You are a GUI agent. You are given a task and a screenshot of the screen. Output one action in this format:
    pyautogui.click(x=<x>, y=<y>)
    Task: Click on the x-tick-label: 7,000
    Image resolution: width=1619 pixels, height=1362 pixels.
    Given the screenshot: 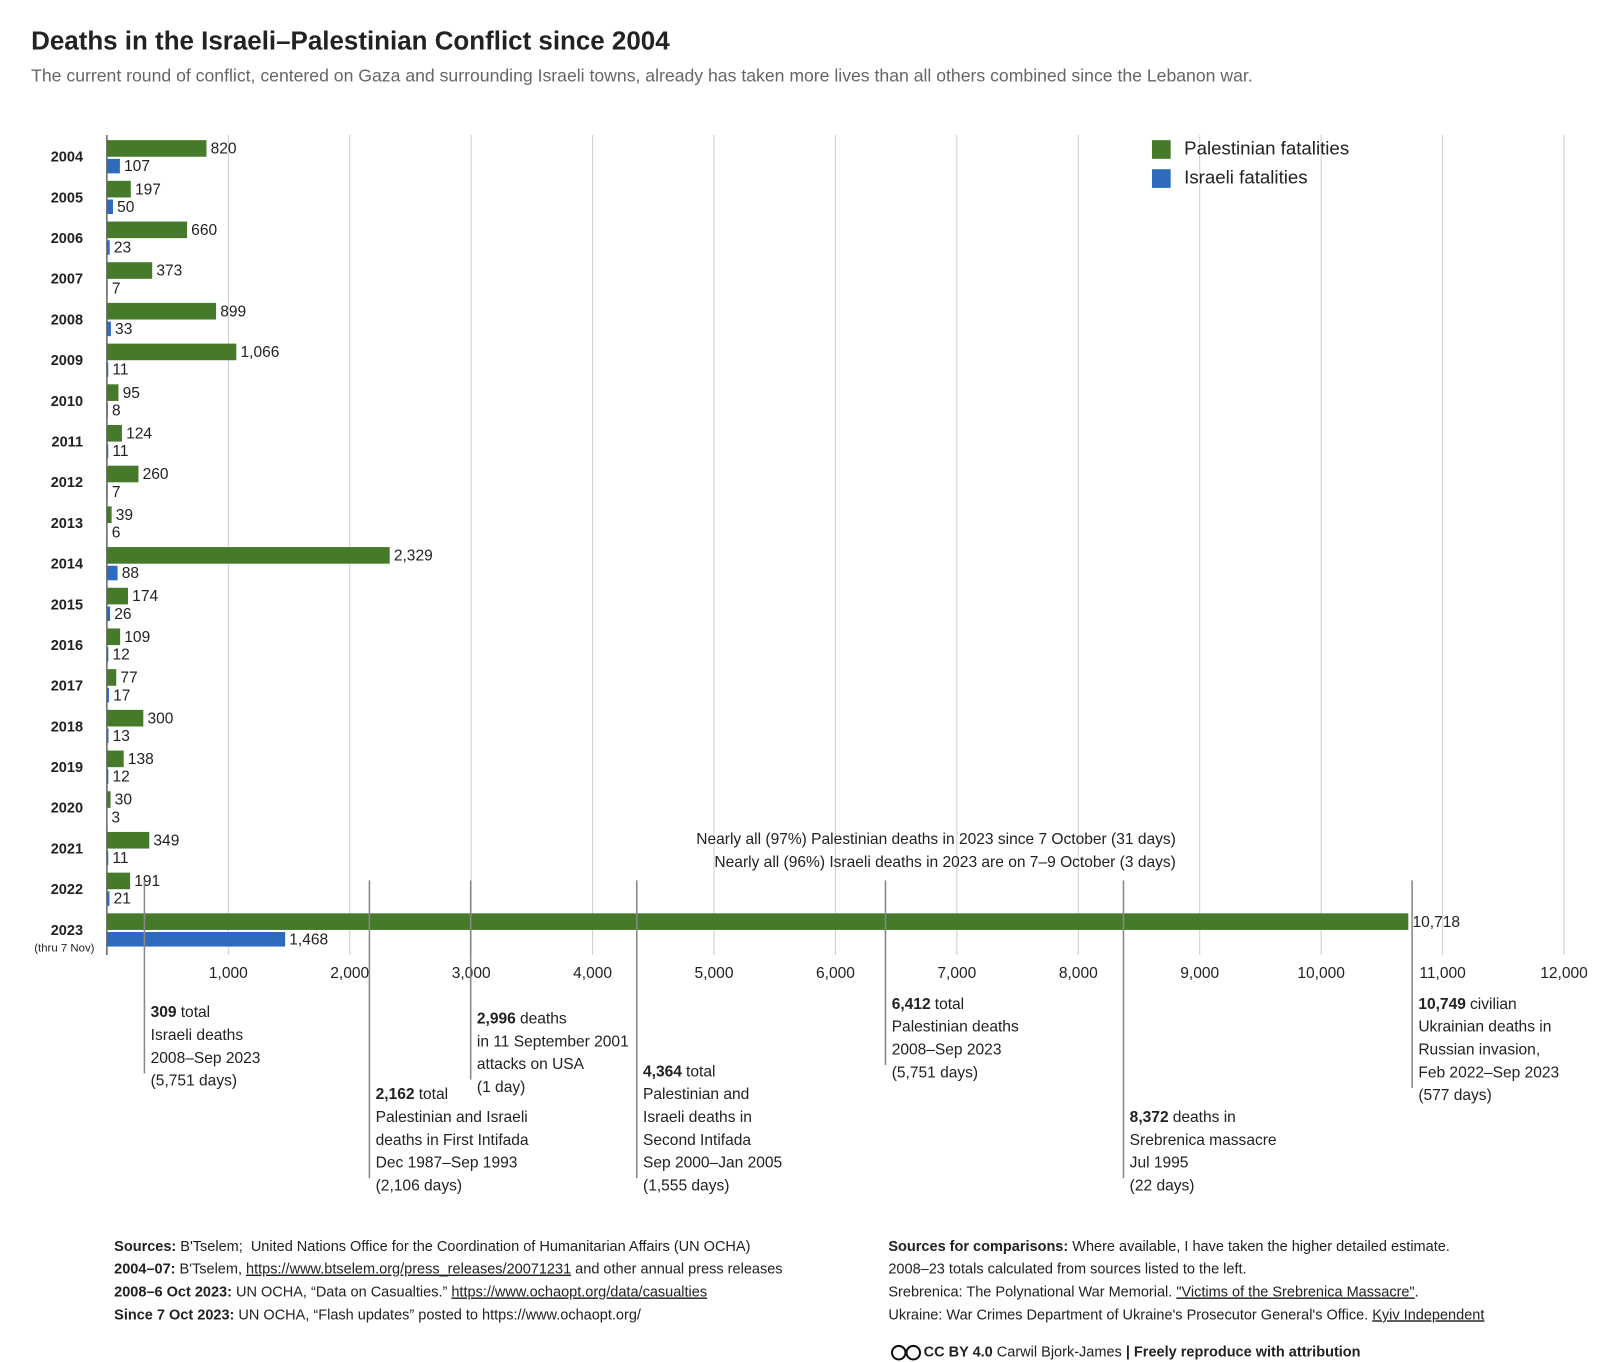 What is the action you would take?
    pyautogui.click(x=956, y=973)
    